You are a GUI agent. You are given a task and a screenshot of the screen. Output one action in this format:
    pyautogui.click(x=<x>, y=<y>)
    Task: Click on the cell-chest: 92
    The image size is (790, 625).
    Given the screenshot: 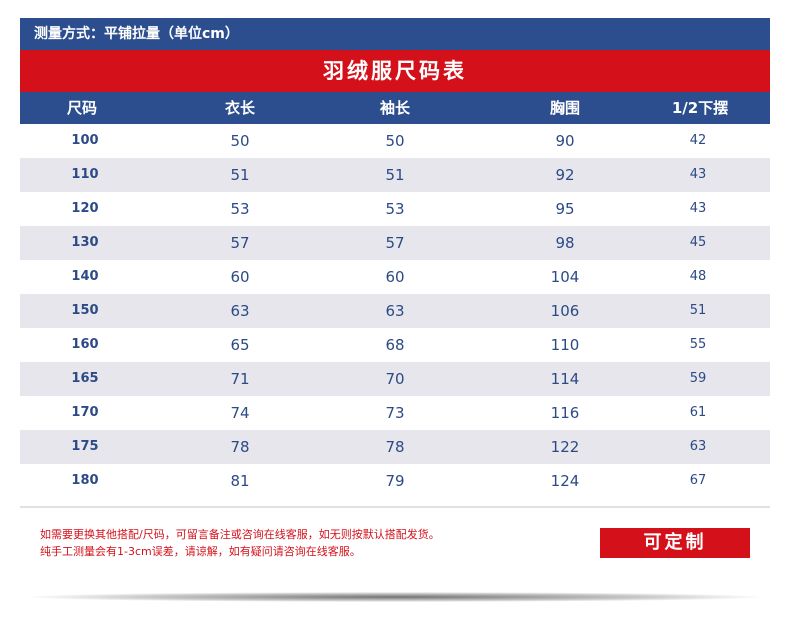 What is the action you would take?
    pyautogui.click(x=565, y=175)
    